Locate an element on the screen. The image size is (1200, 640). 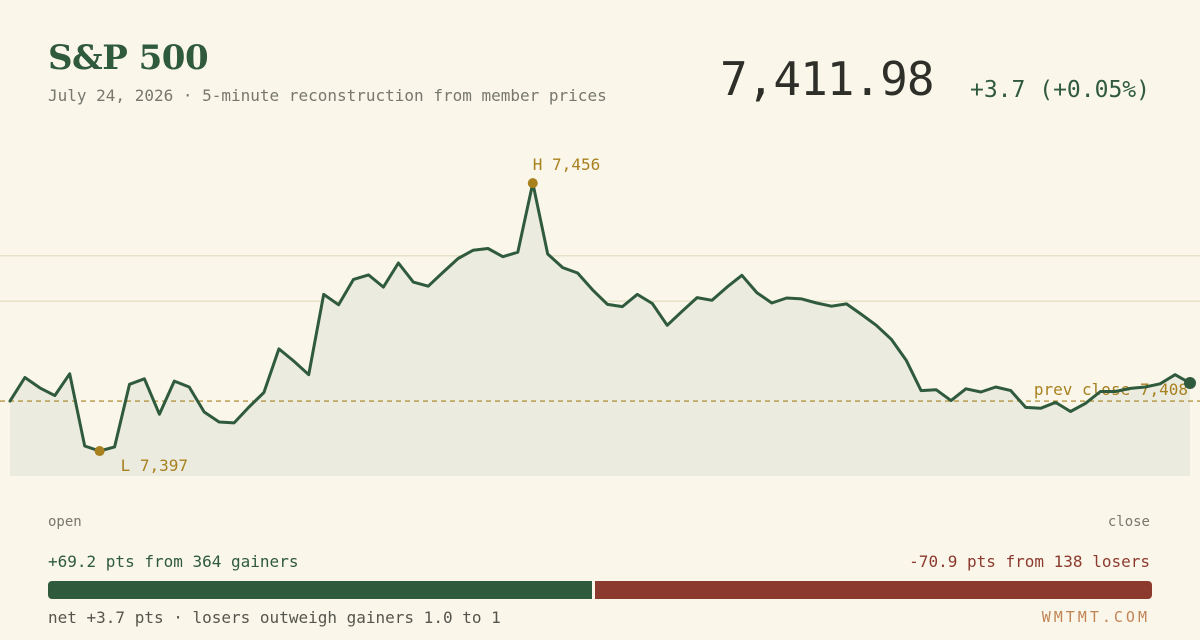
last-price-marker is located at coordinates (1190, 383).